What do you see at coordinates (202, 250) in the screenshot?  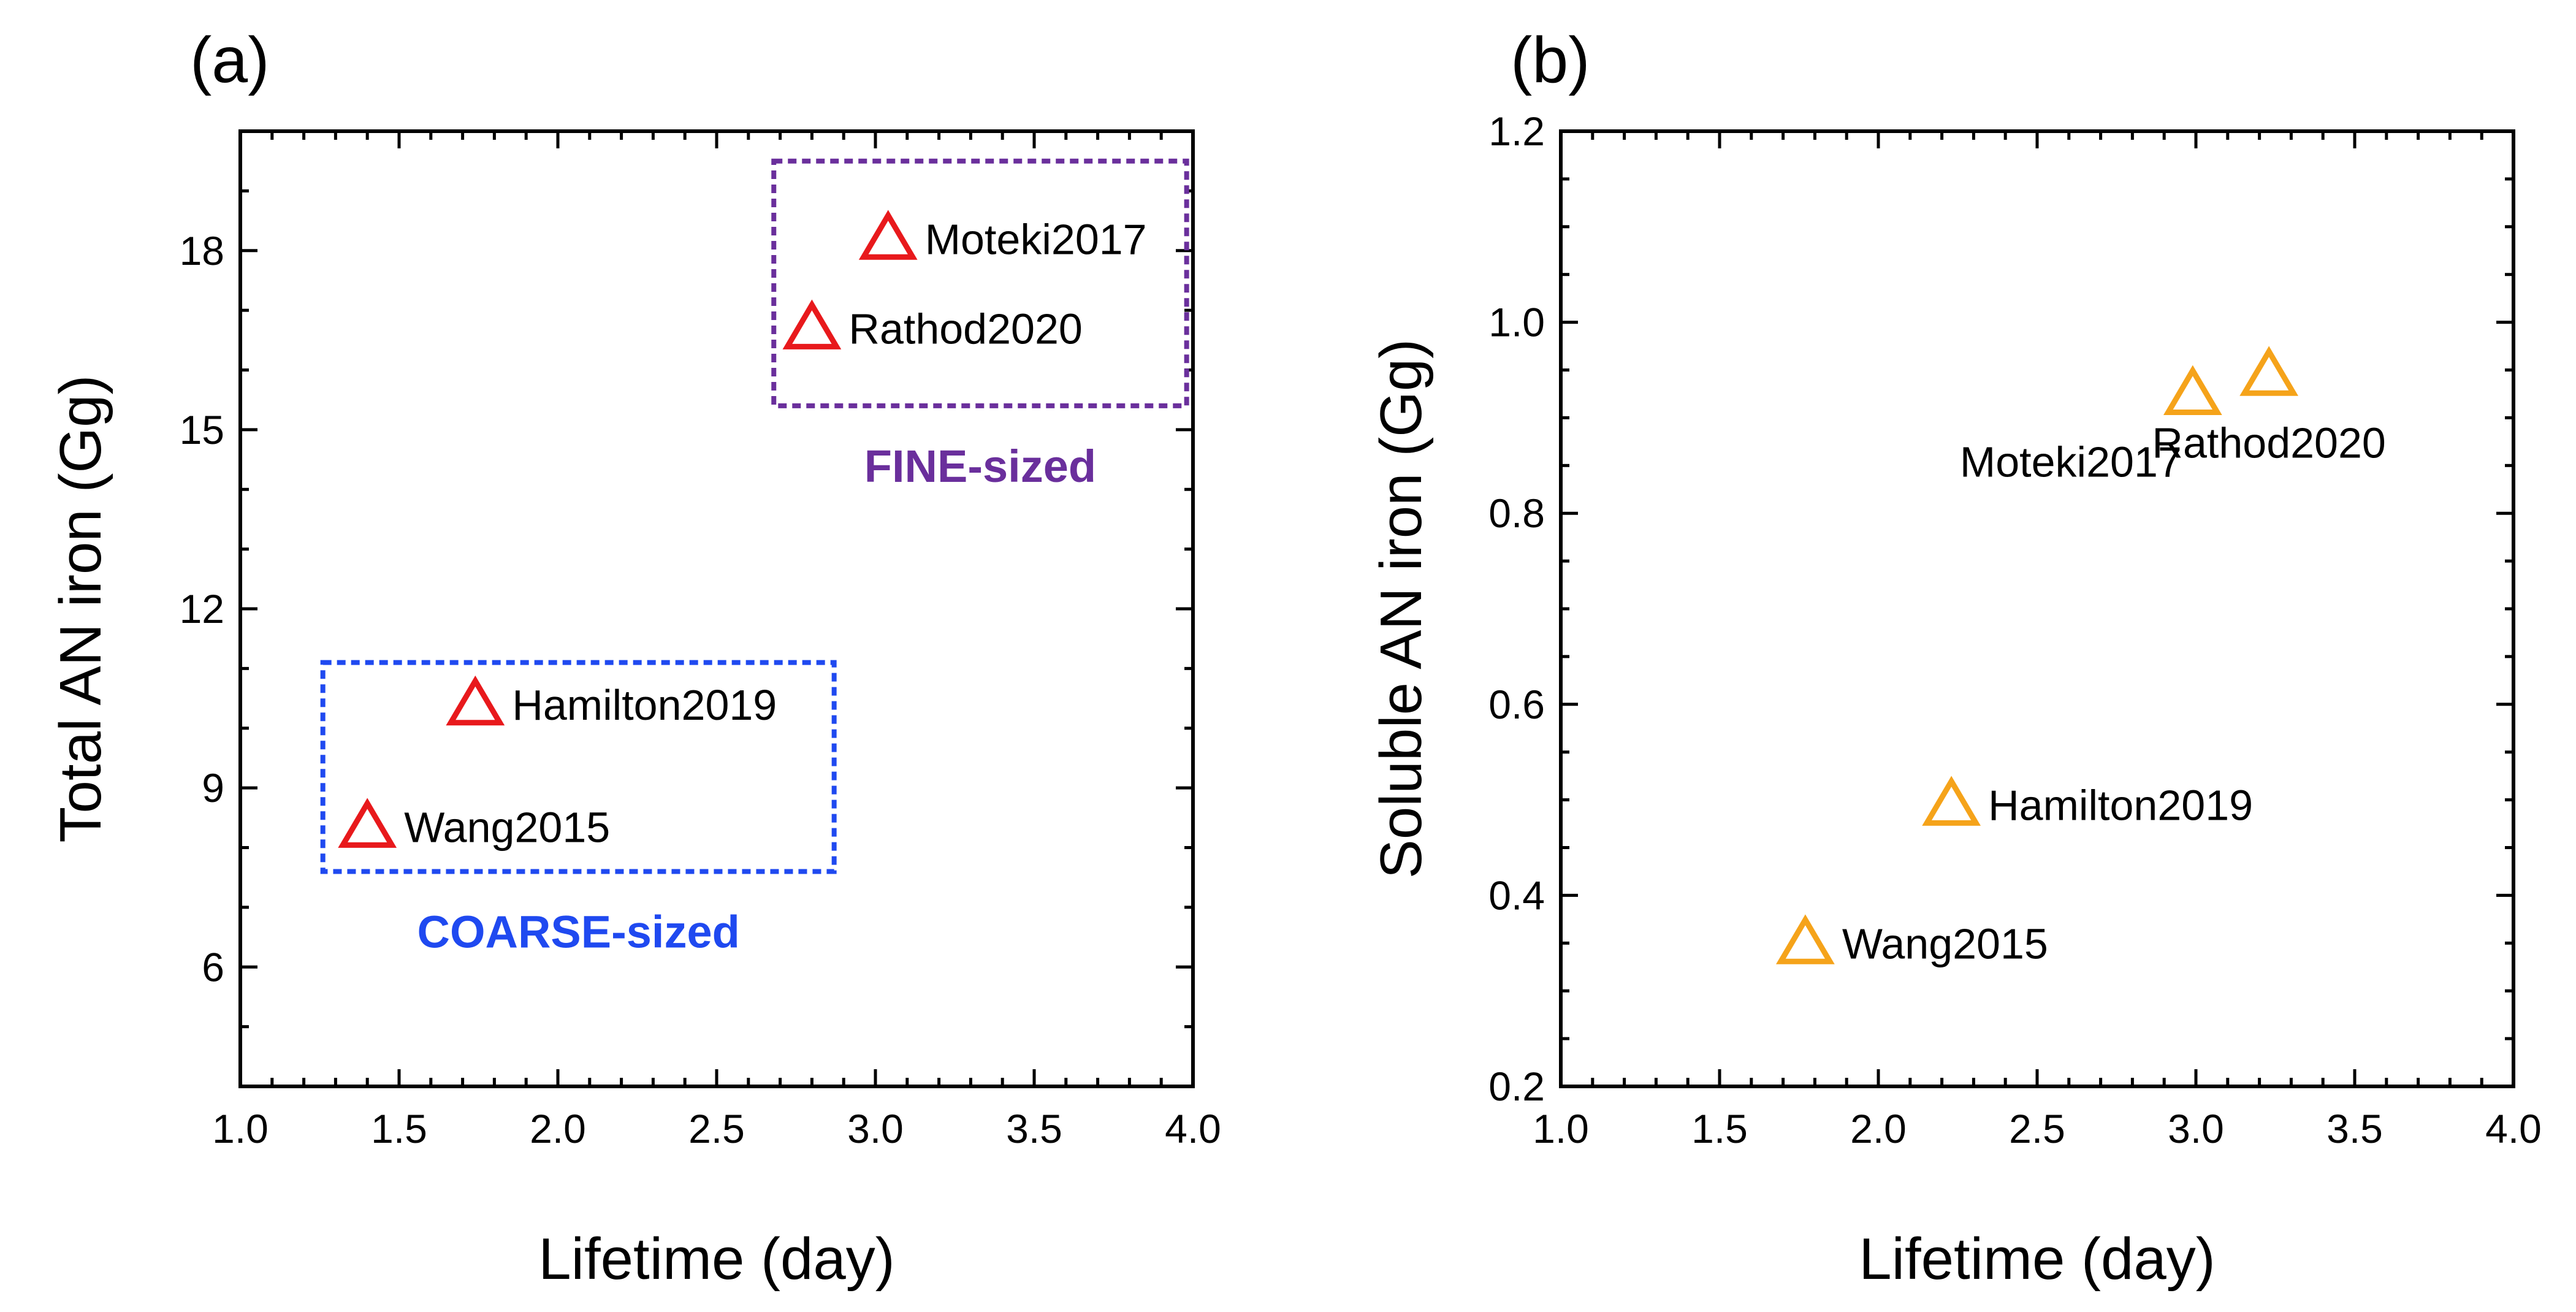 I see `y-tick-label: 18` at bounding box center [202, 250].